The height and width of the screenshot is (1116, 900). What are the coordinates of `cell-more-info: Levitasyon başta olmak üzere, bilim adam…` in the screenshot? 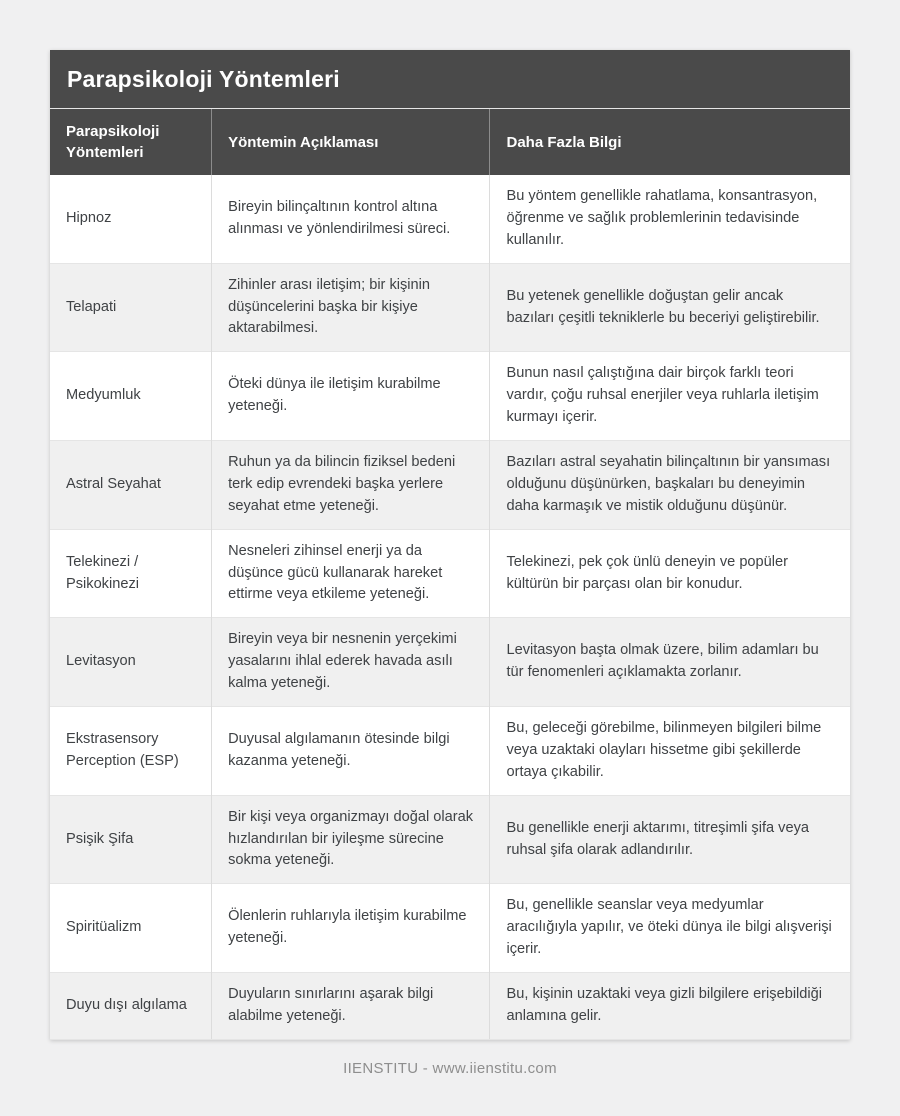 It's located at (669, 662).